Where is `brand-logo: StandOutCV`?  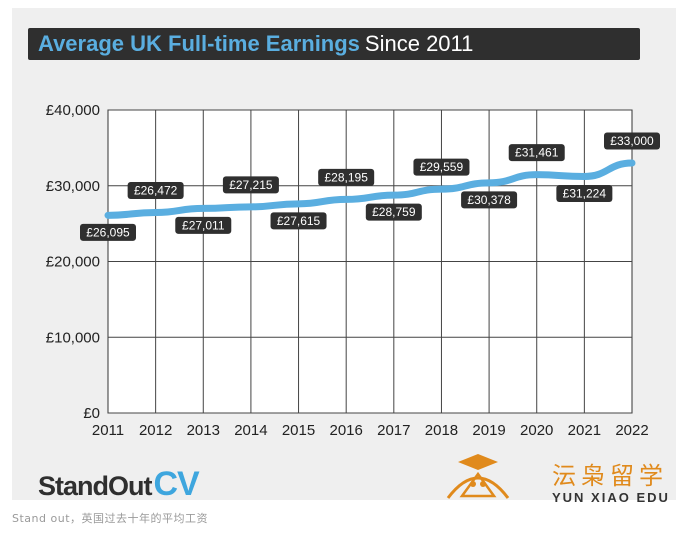 brand-logo: StandOutCV is located at coordinates (119, 484).